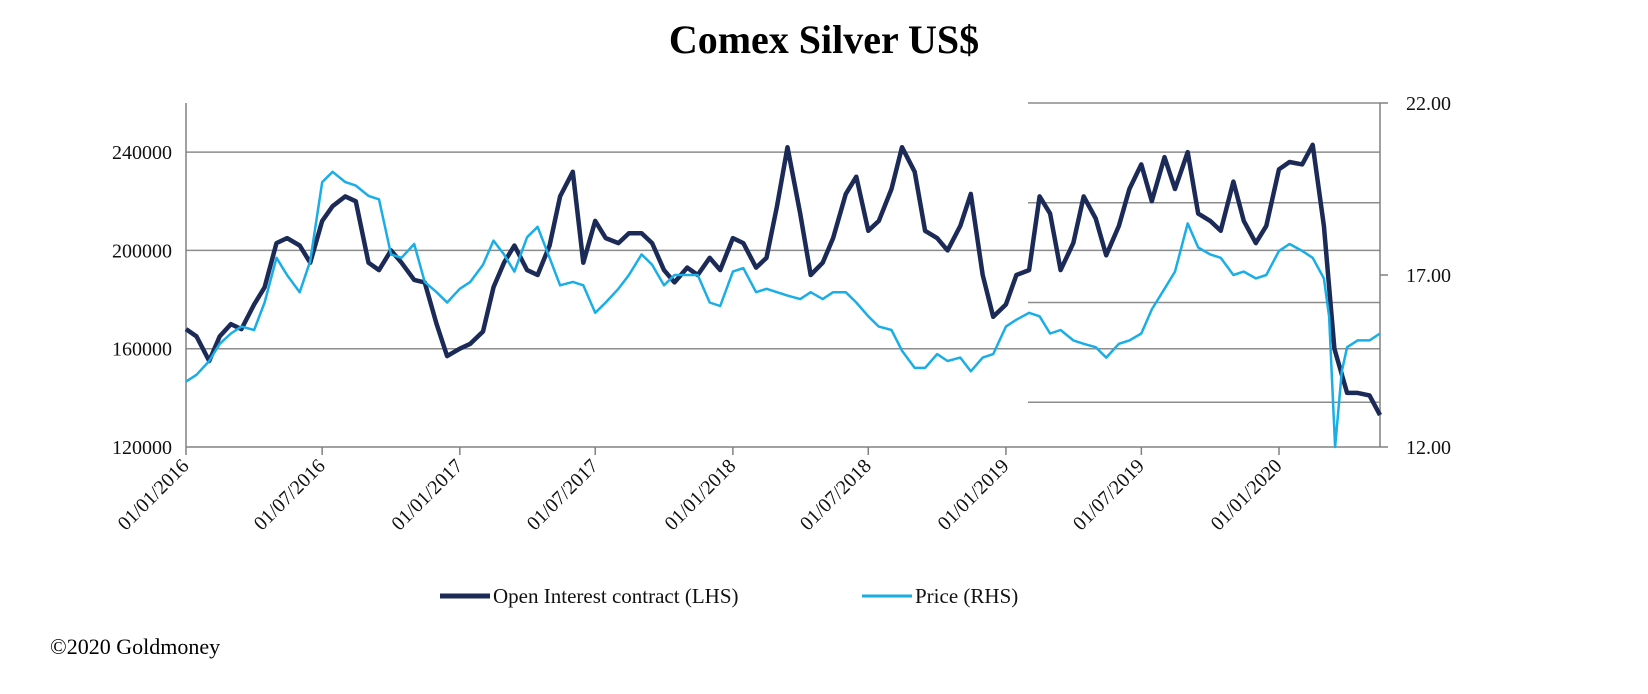  What do you see at coordinates (836, 495) in the screenshot?
I see `x-tick-label: 01/07/2018` at bounding box center [836, 495].